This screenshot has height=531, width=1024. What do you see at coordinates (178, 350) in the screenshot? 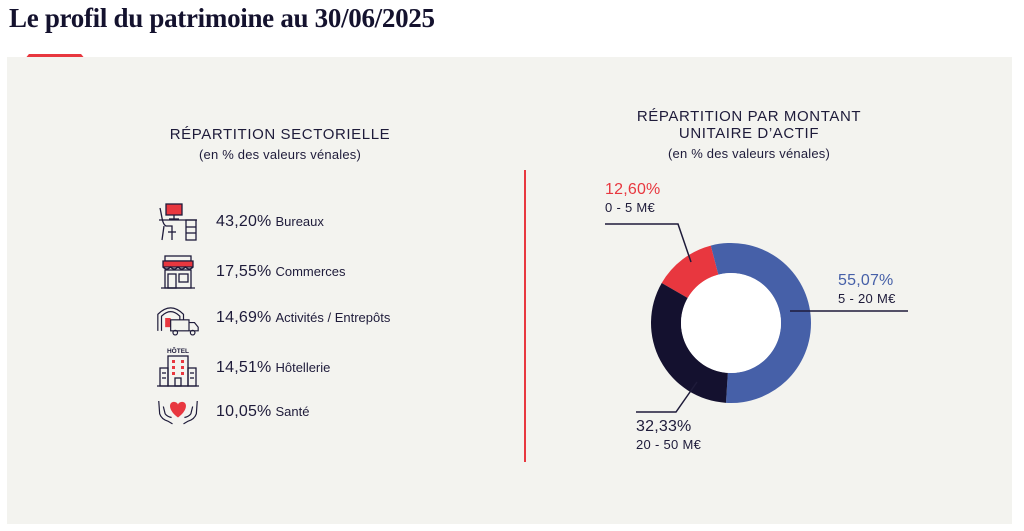
I see `hotel-sign-text: HÔTEL` at bounding box center [178, 350].